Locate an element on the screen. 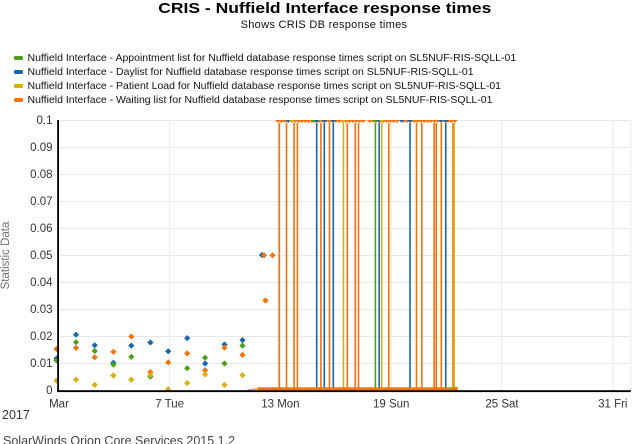  svg-text: 0.07 is located at coordinates (41, 202).